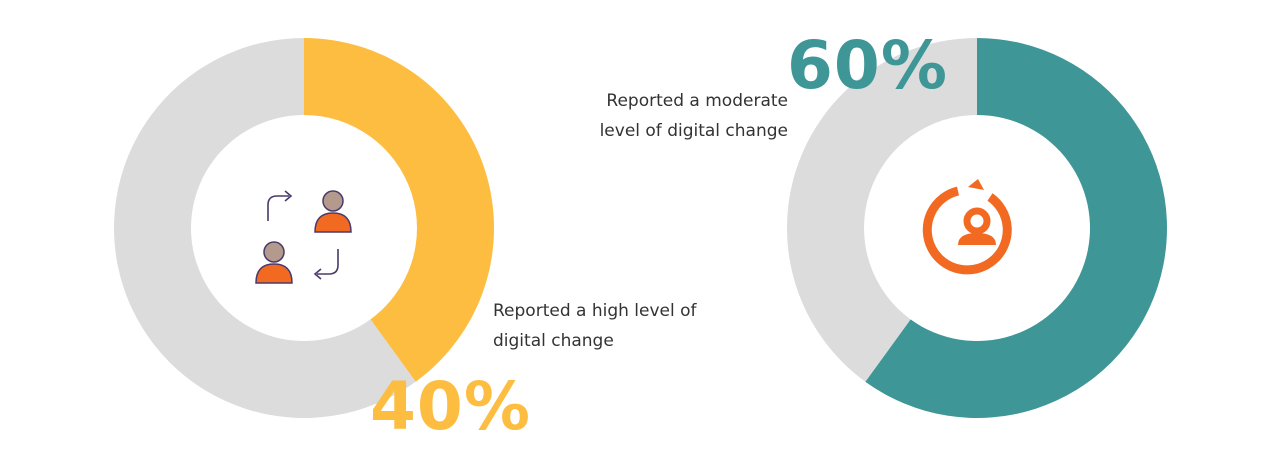 This screenshot has width=1280, height=459. I want to click on moderate-change-percent: 60%, so click(867, 65).